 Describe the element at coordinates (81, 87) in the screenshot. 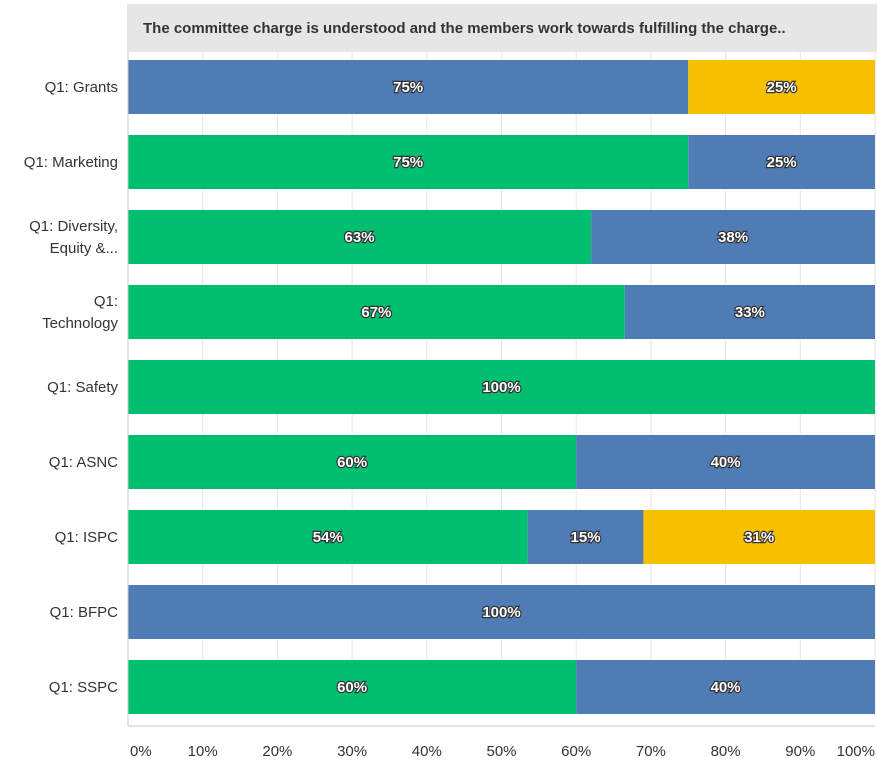

I see `category-label: Q1: Grants` at that location.